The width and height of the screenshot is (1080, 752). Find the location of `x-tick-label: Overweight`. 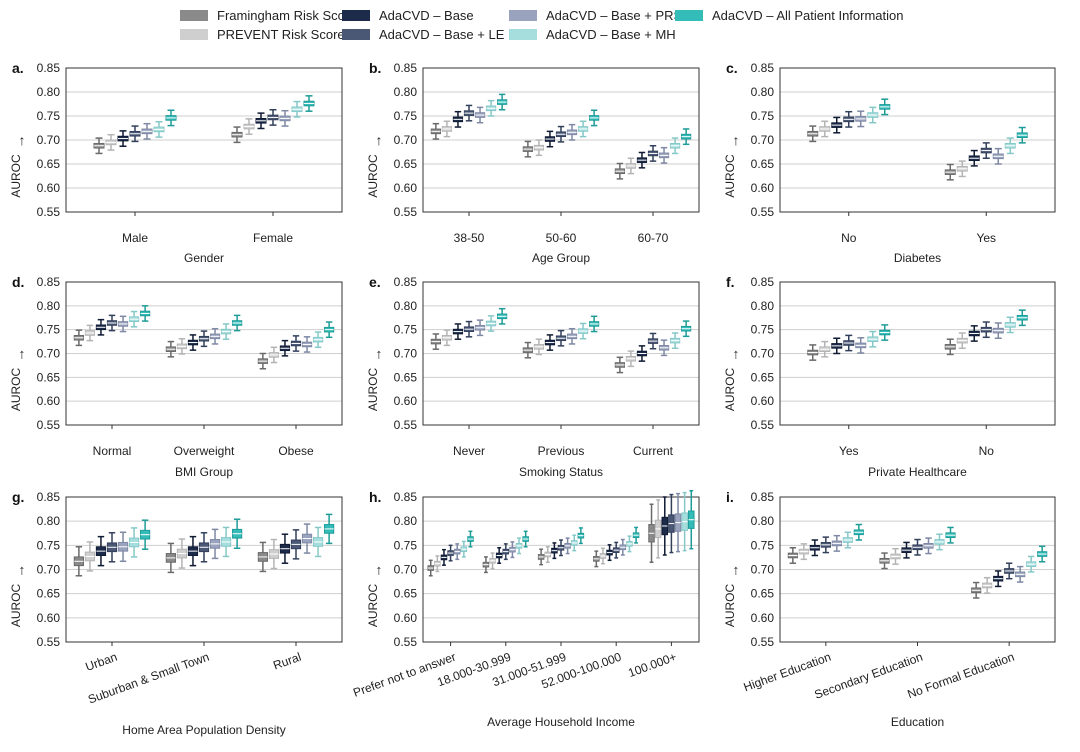

x-tick-label: Overweight is located at coordinates (204, 451).